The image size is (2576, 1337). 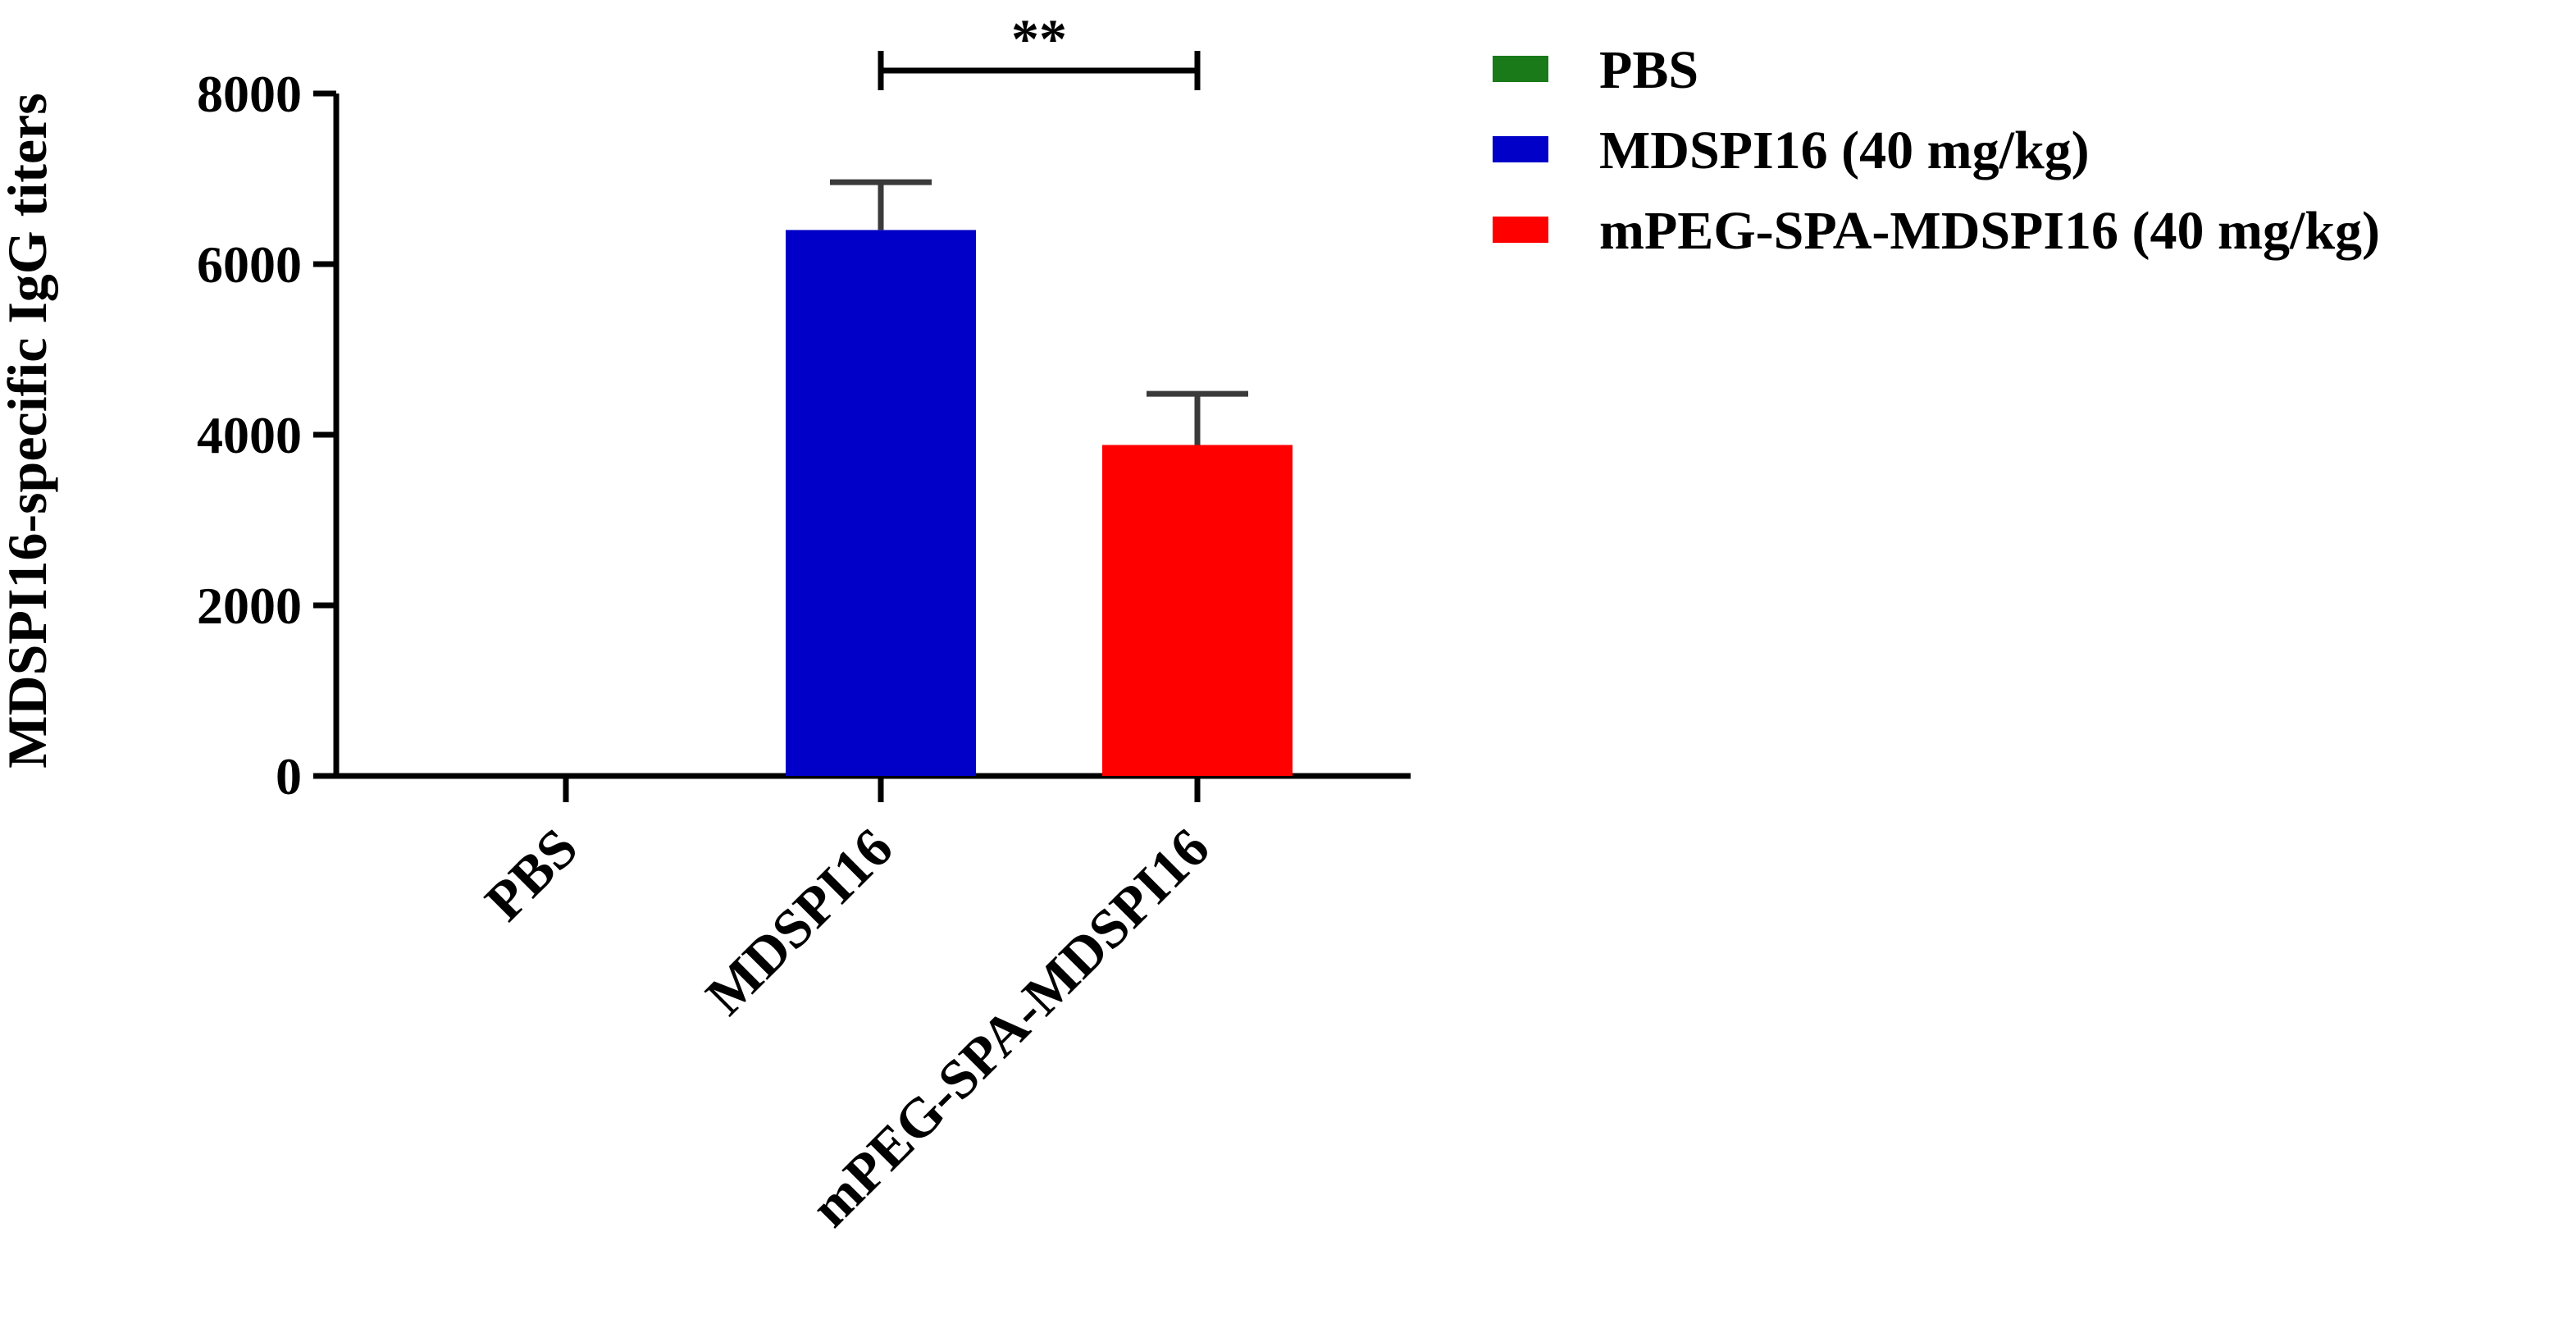 What do you see at coordinates (249, 606) in the screenshot?
I see `y-tick-label-2000: 2000` at bounding box center [249, 606].